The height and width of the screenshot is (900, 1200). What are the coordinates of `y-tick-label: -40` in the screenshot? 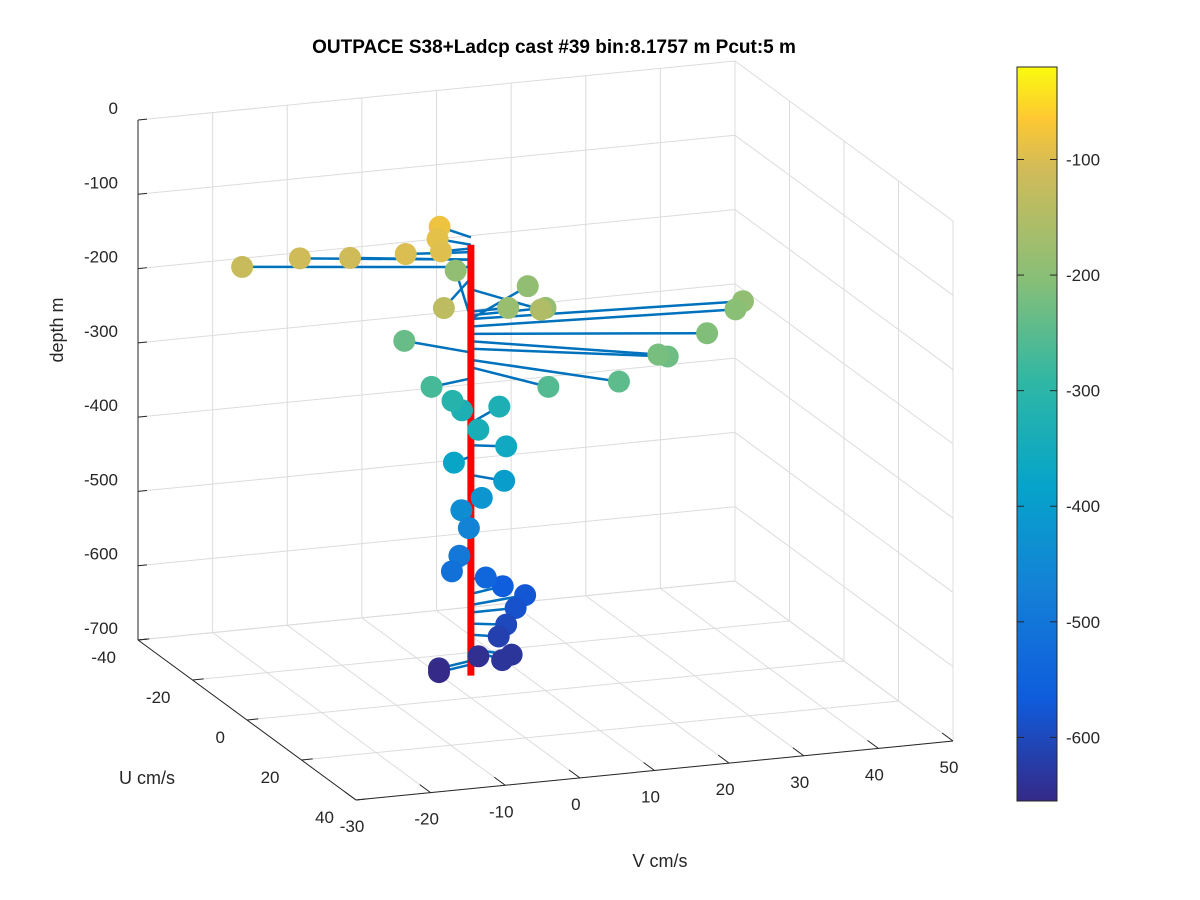 It's located at (103, 657).